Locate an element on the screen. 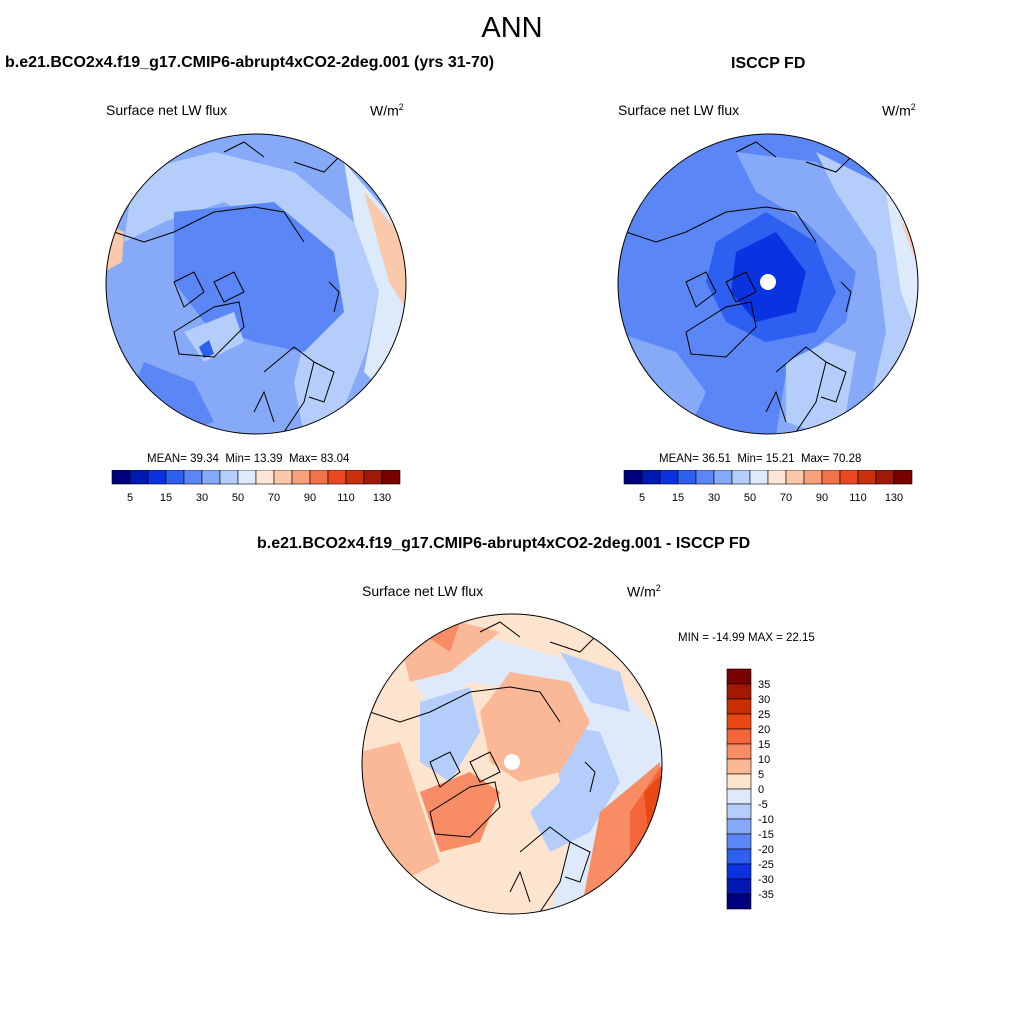 The height and width of the screenshot is (1024, 1024). obs-colorbar: 5 15 30 50 70 90 110 130 is located at coordinates (768, 487).